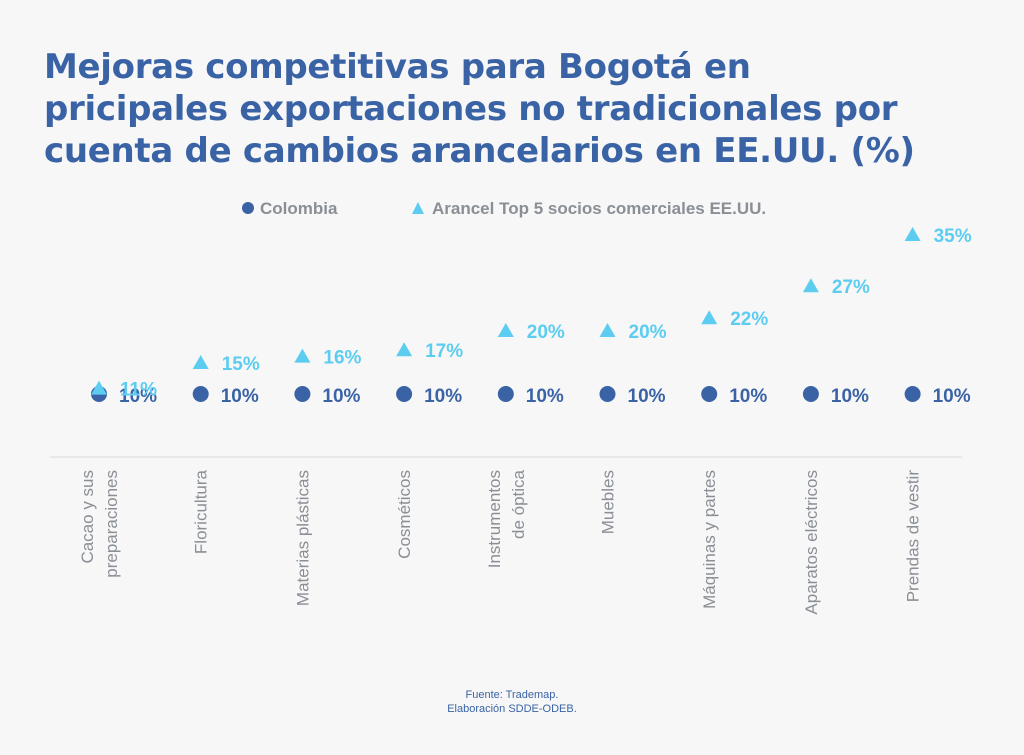  I want to click on x-tick-label-text: Aparatos eléctricos, so click(811, 542).